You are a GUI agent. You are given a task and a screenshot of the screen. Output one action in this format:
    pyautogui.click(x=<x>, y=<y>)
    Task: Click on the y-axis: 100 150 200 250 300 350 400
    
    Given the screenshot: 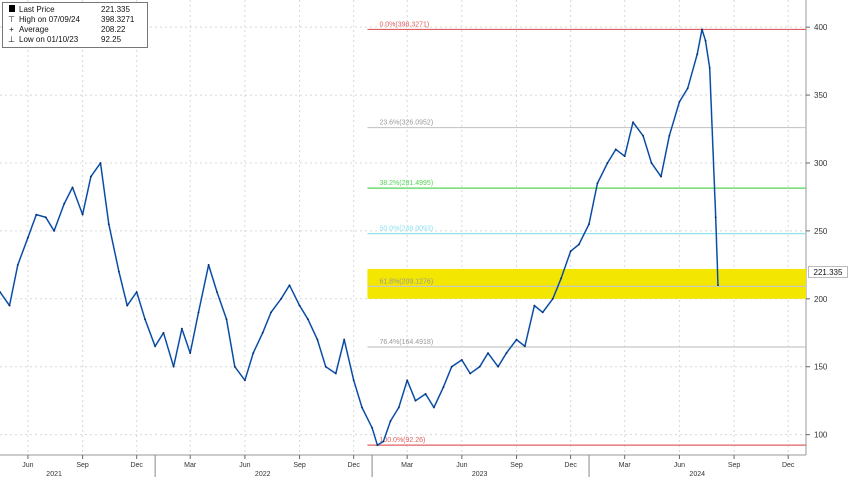 What is the action you would take?
    pyautogui.click(x=817, y=231)
    